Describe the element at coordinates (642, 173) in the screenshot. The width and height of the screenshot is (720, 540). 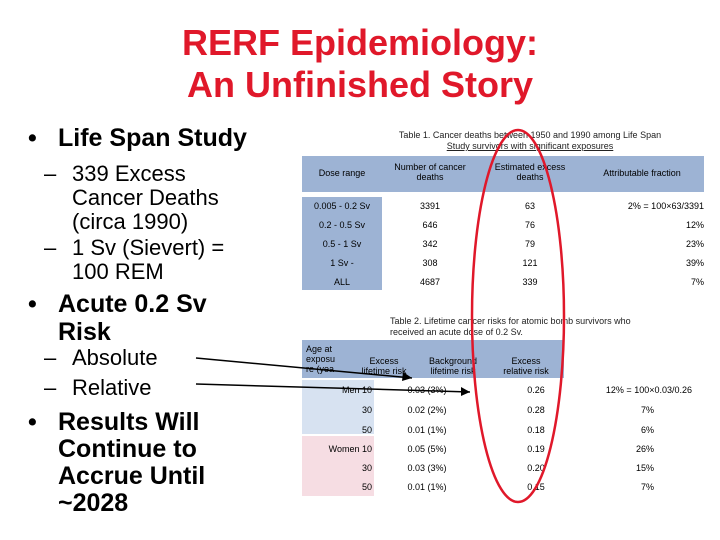
I see `table-1-header-attributable: Attributable fraction` at that location.